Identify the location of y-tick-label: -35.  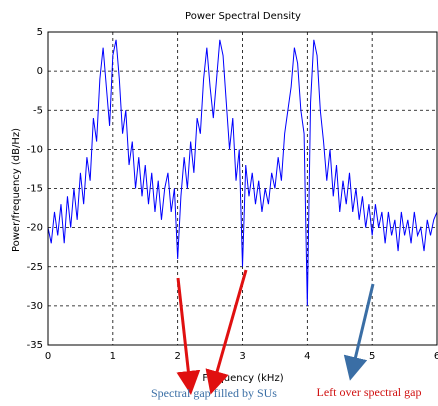
(35, 345).